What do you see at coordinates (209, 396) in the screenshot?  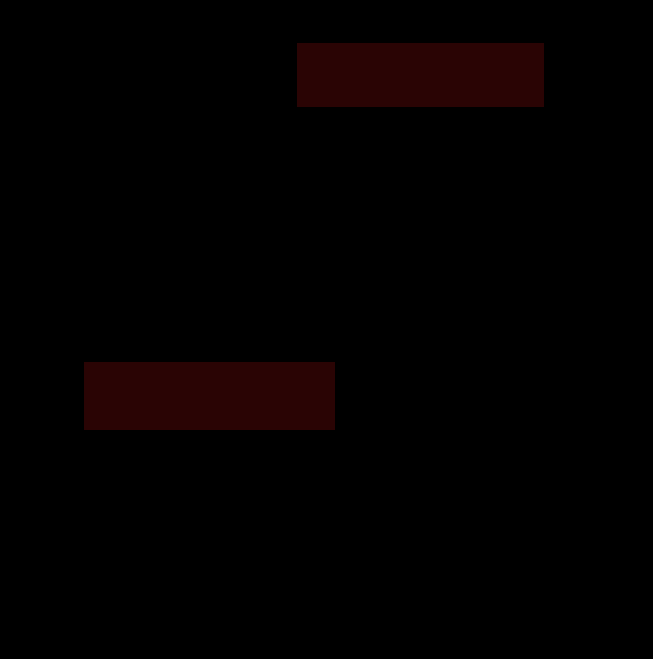 I see `watermark-middle` at bounding box center [209, 396].